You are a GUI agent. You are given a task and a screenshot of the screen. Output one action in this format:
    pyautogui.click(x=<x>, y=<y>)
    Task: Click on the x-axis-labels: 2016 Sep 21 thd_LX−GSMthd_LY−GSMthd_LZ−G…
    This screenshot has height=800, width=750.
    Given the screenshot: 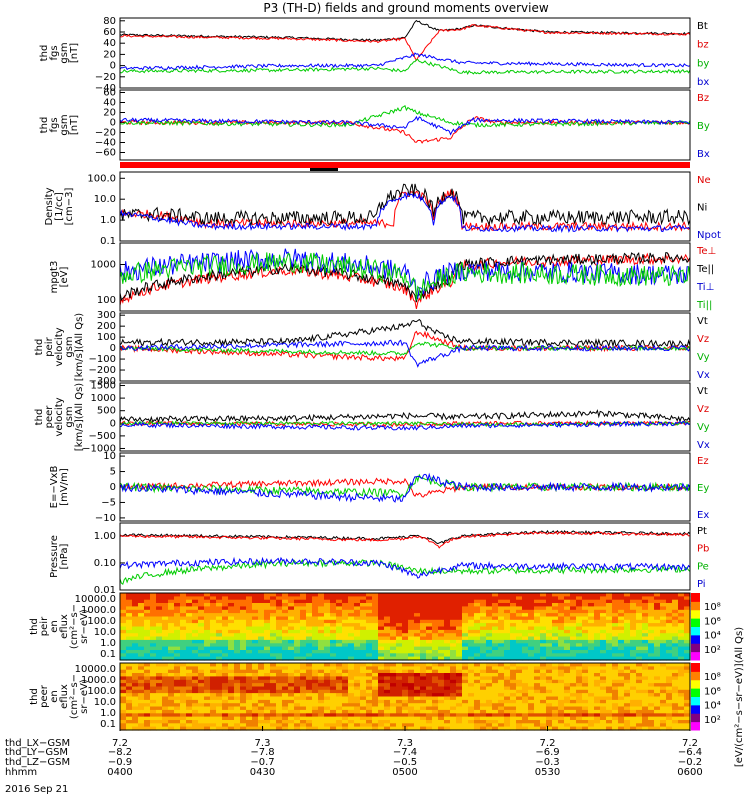 What is the action you would take?
    pyautogui.click(x=354, y=760)
    